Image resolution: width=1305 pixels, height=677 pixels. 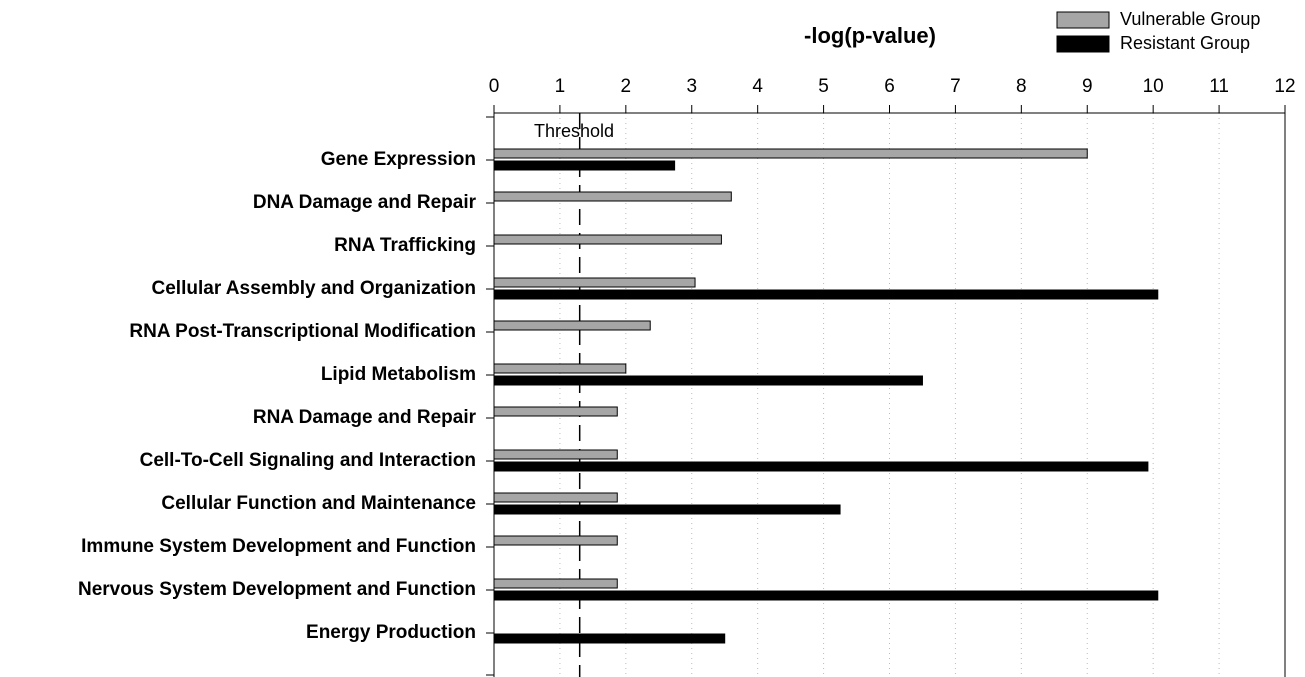 I want to click on x-tick-label: 11, so click(x=1219, y=86).